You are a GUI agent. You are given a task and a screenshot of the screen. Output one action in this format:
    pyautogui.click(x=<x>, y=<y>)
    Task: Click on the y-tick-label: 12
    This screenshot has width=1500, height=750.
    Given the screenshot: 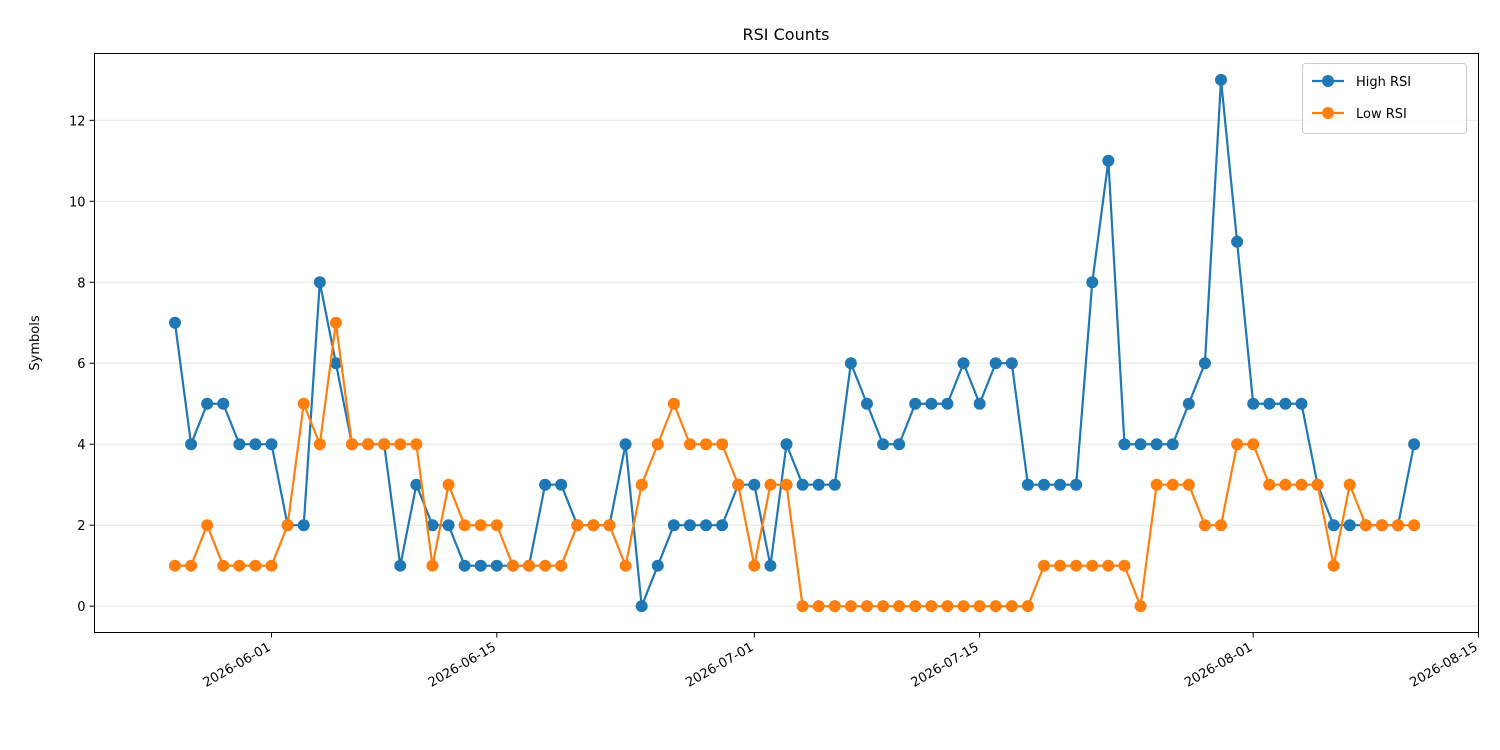 What is the action you would take?
    pyautogui.click(x=77, y=121)
    